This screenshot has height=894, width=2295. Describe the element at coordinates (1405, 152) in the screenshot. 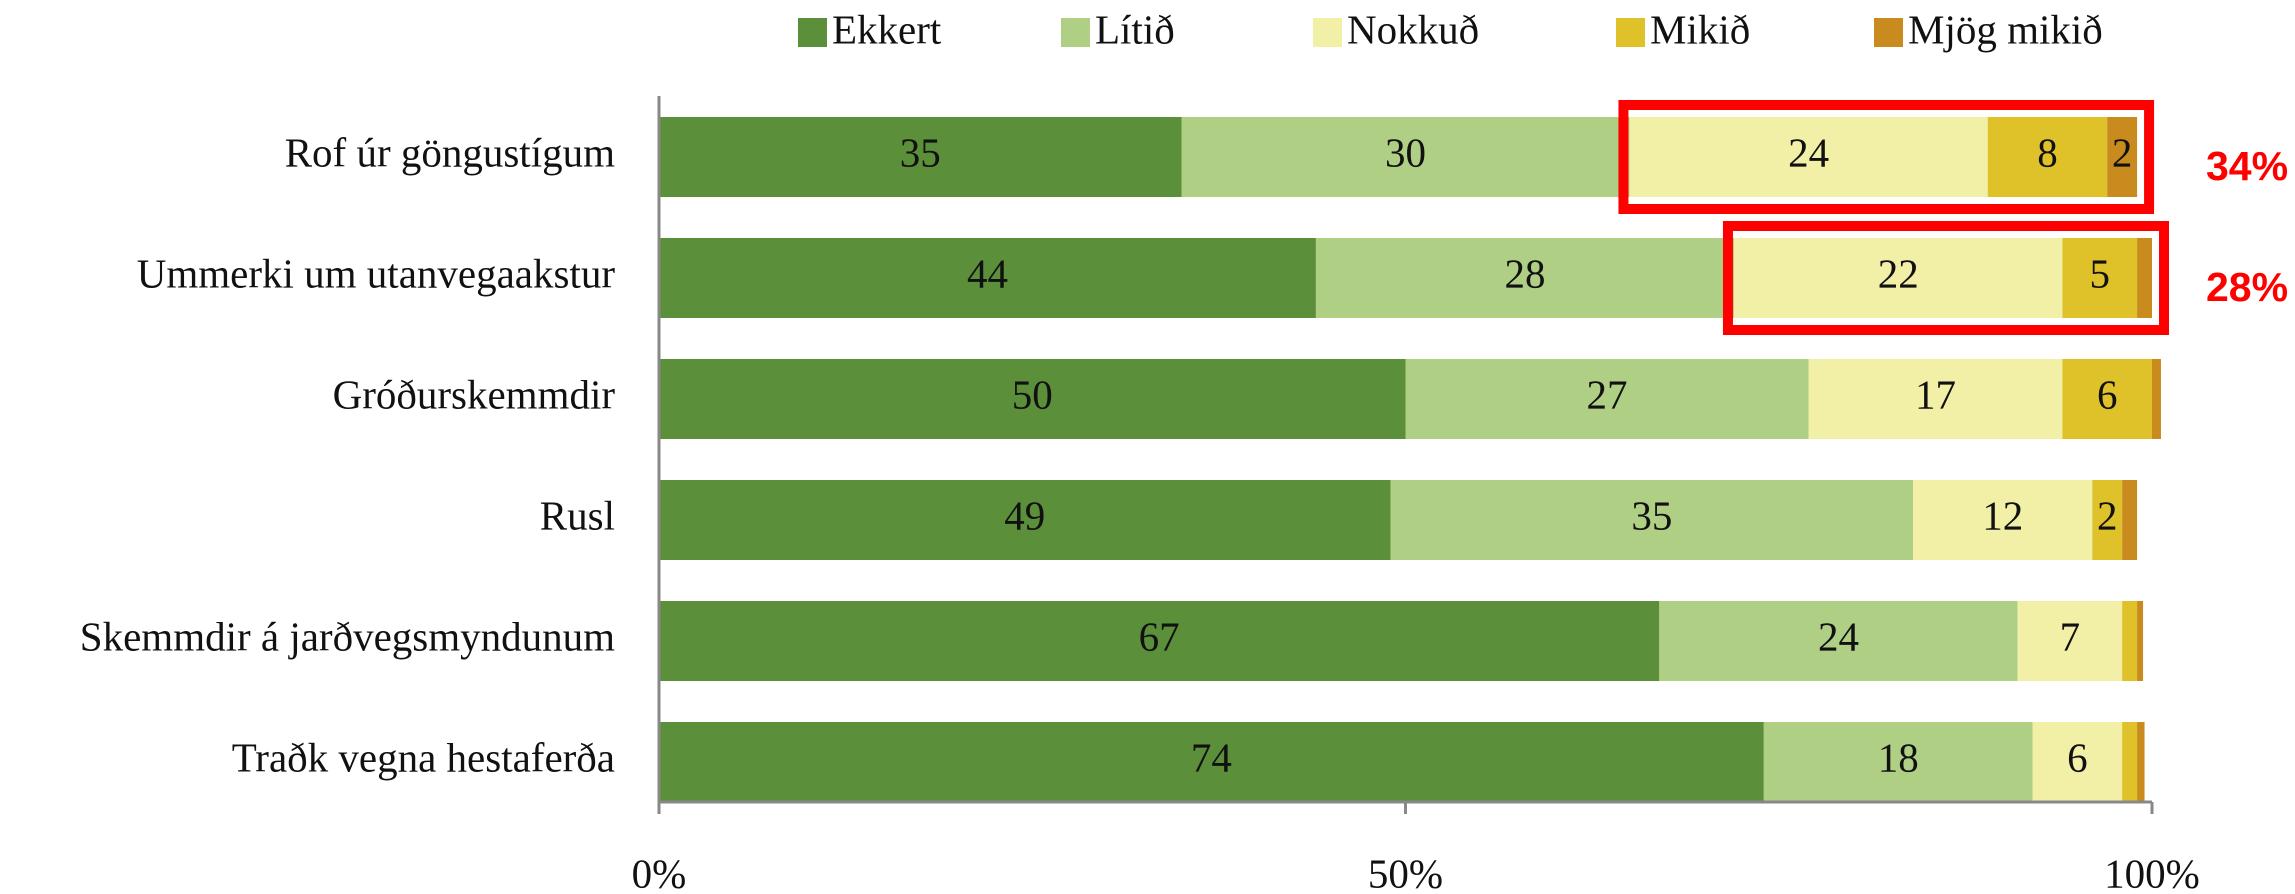

I see `value-label: 30` at that location.